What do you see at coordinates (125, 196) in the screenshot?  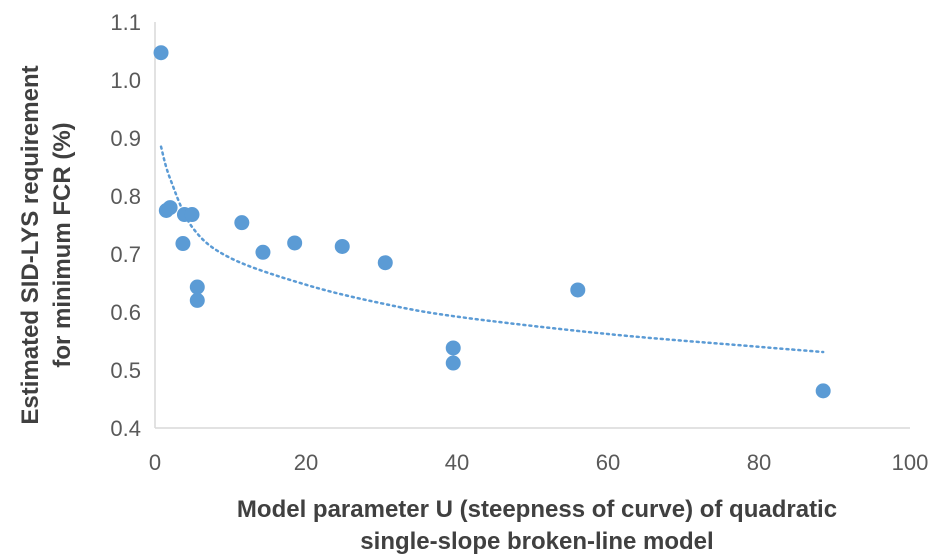 I see `y-tick-label: 0.8` at bounding box center [125, 196].